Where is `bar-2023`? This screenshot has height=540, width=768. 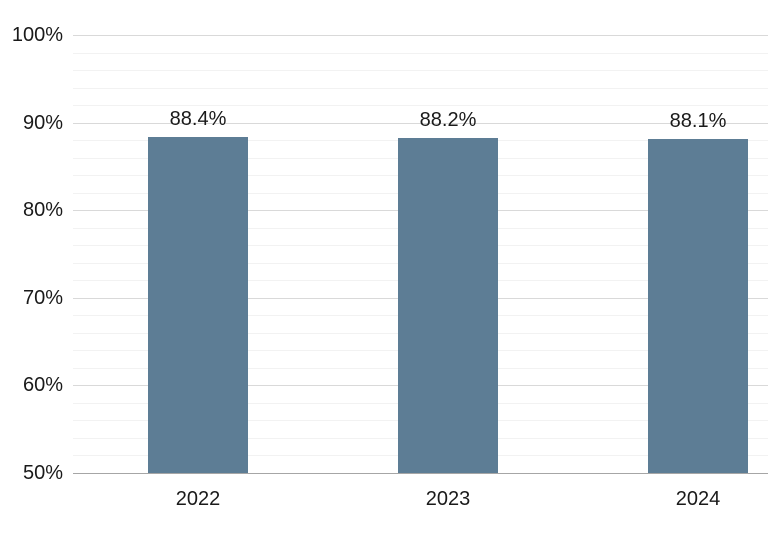 bar-2023 is located at coordinates (448, 305).